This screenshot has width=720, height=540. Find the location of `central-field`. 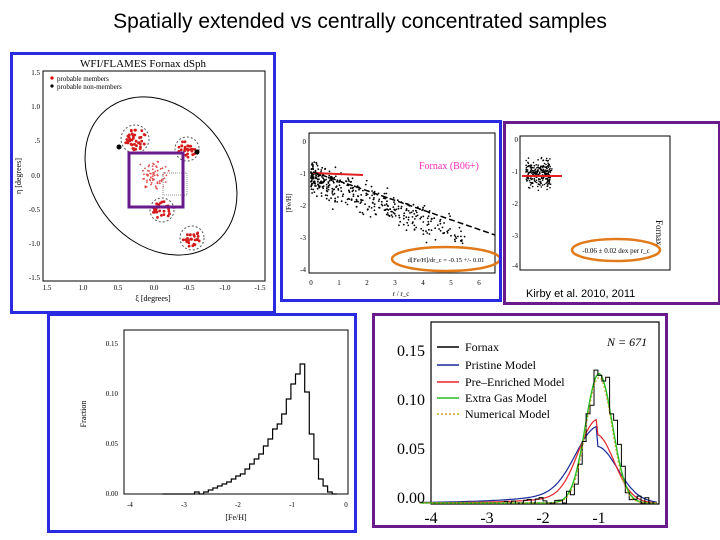

central-field is located at coordinates (175, 184).